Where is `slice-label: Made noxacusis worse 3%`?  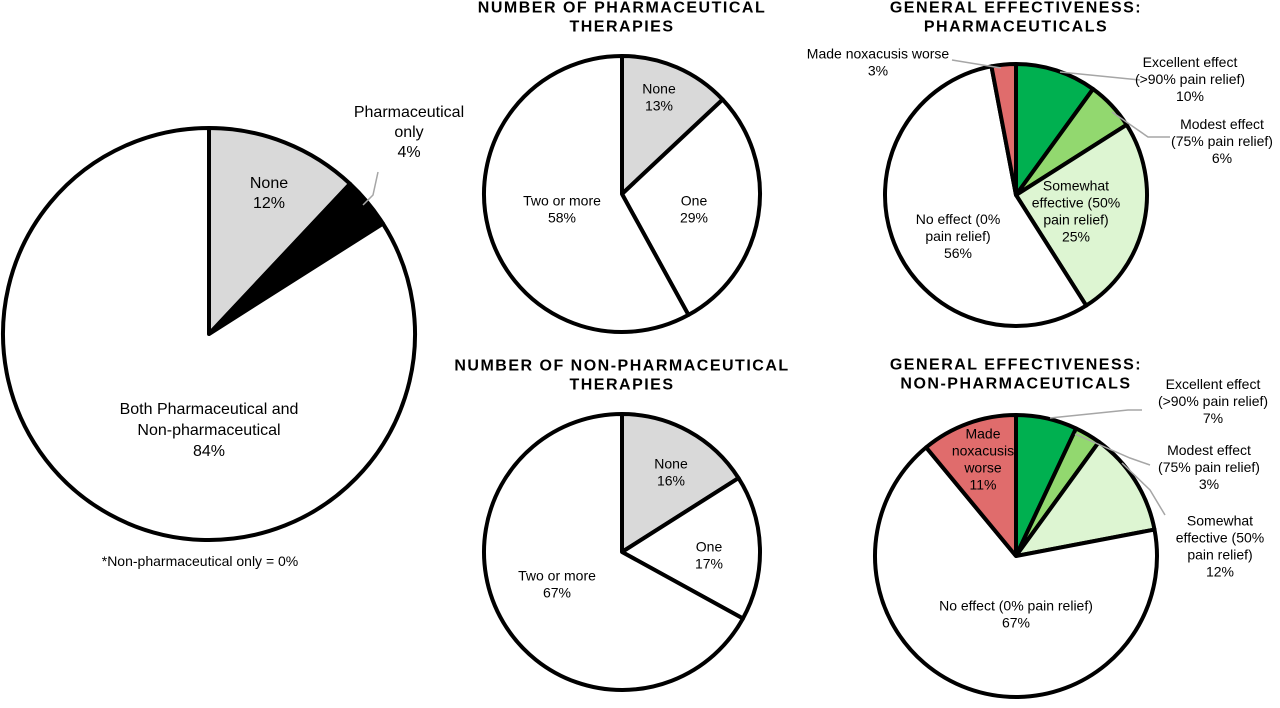
slice-label: Made noxacusis worse 3% is located at coordinates (878, 62).